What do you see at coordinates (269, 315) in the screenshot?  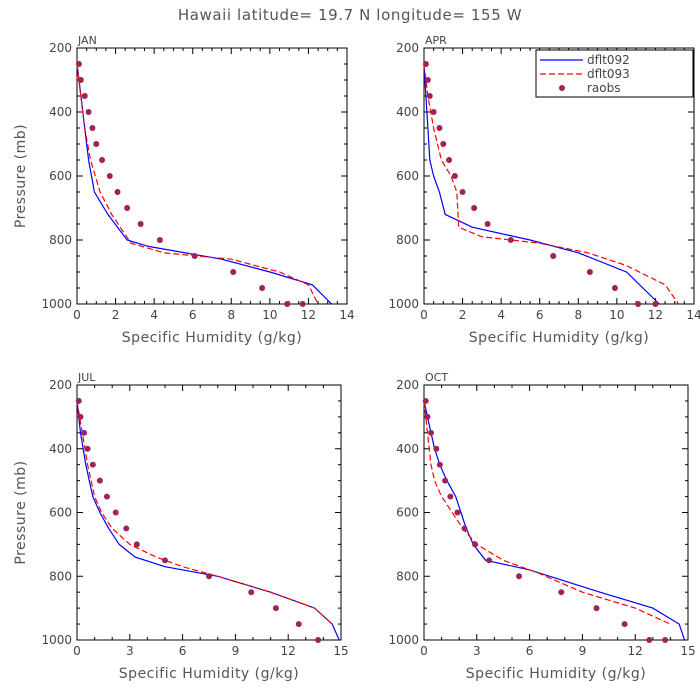 I see `x-tick-label: 10` at bounding box center [269, 315].